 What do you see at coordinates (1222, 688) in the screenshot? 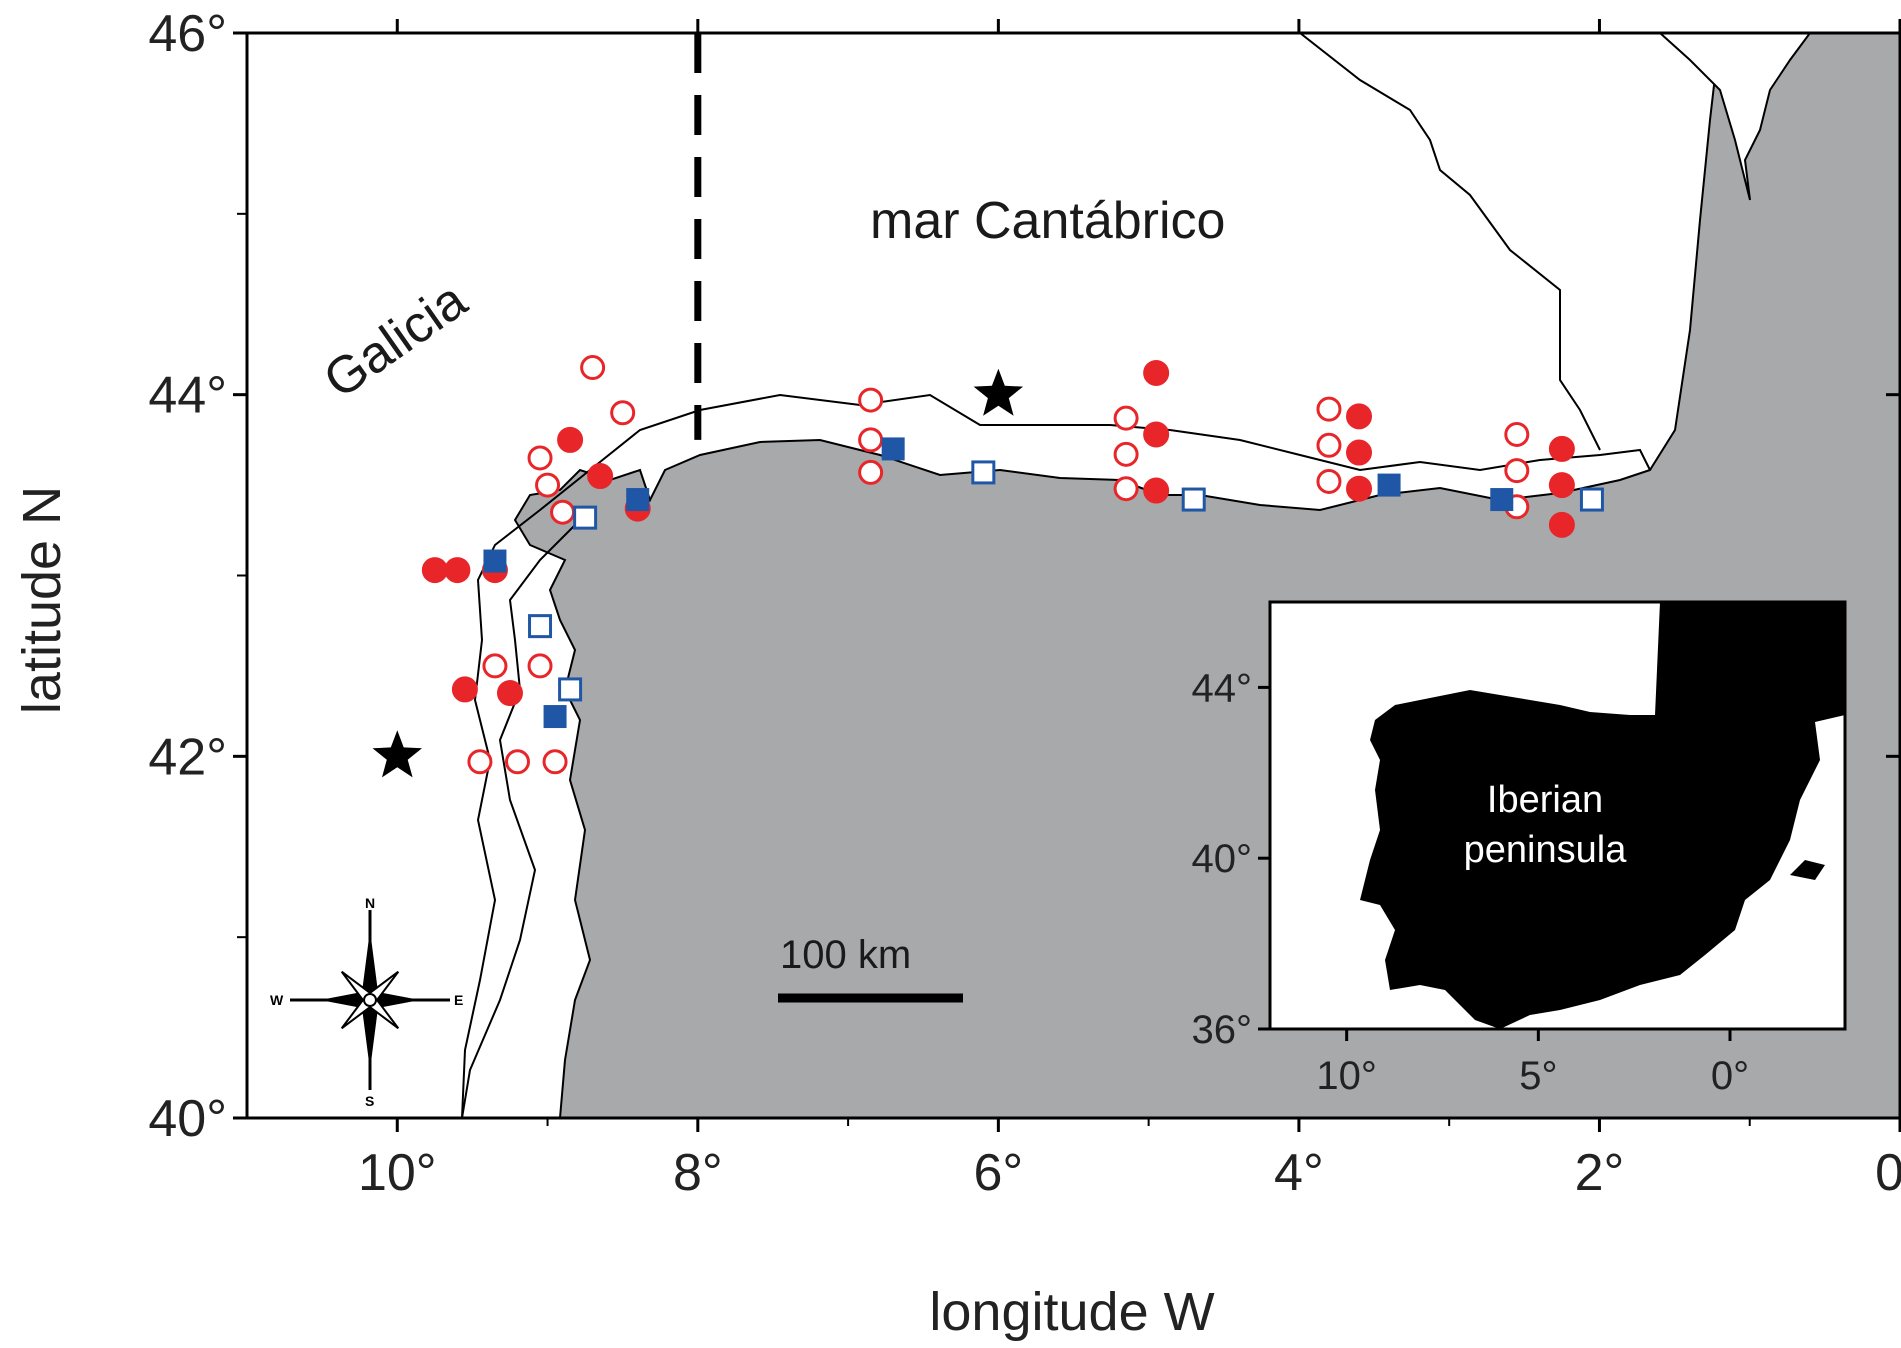
I see `inset-y-tick-label: 44°` at bounding box center [1222, 688].